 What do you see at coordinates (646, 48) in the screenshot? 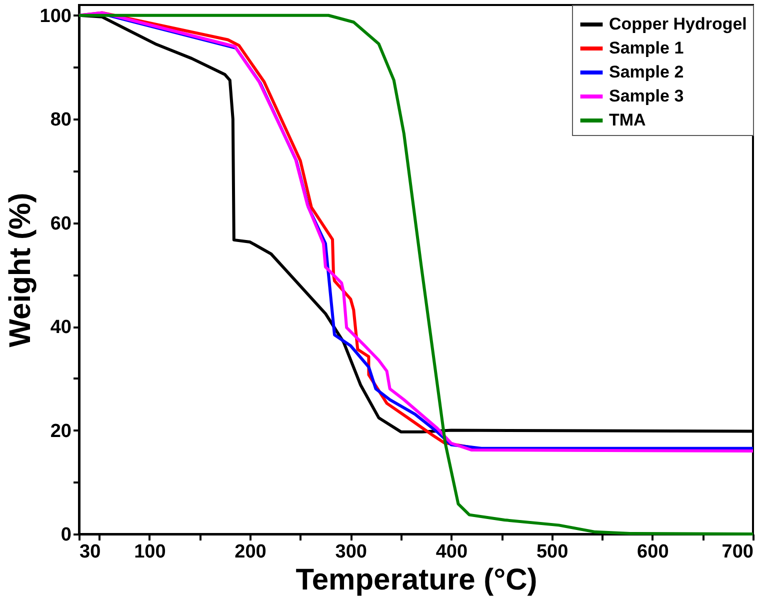
I see `legend-label: Sample 1` at bounding box center [646, 48].